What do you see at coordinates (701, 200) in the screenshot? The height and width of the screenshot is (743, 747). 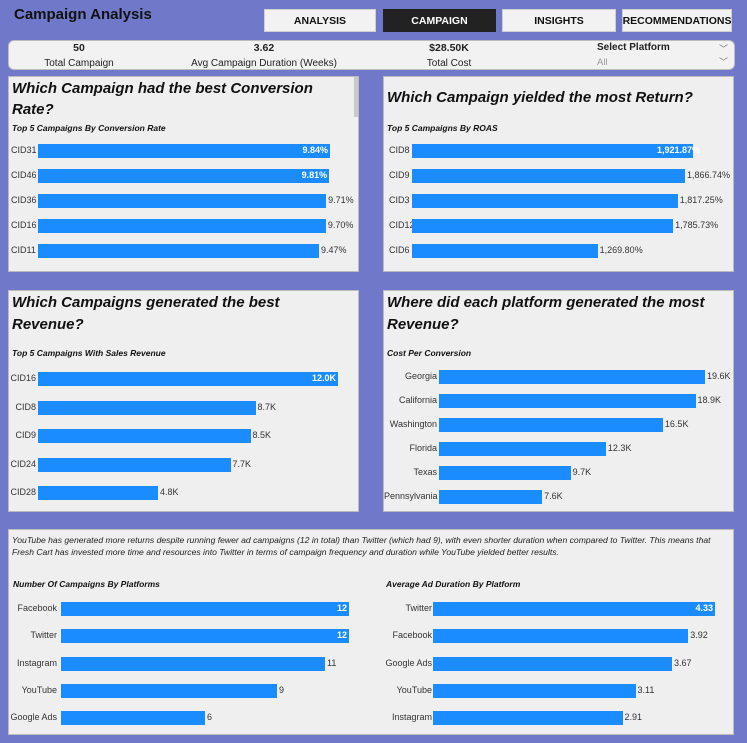 I see `data-label: 1,817.25%` at bounding box center [701, 200].